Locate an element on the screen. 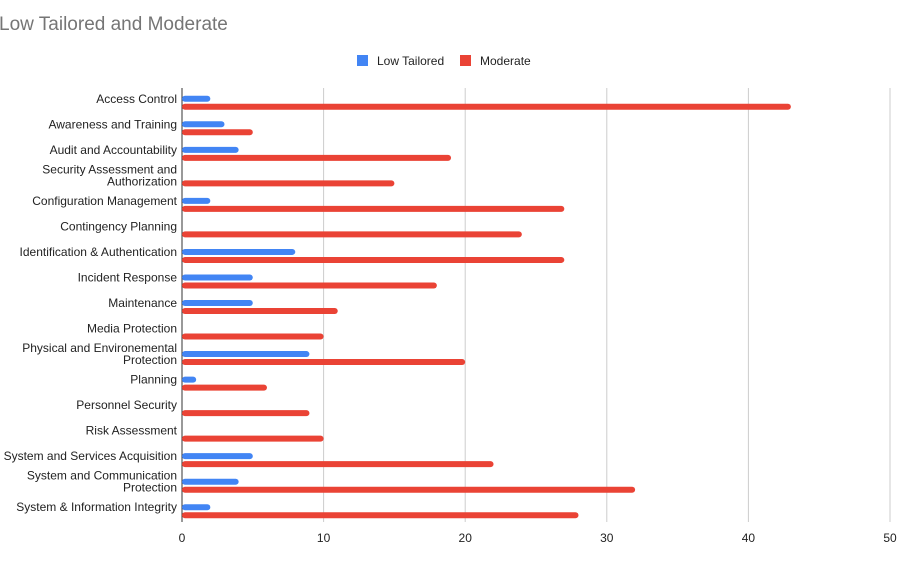  category-label: Identification & Authentication is located at coordinates (98, 252).